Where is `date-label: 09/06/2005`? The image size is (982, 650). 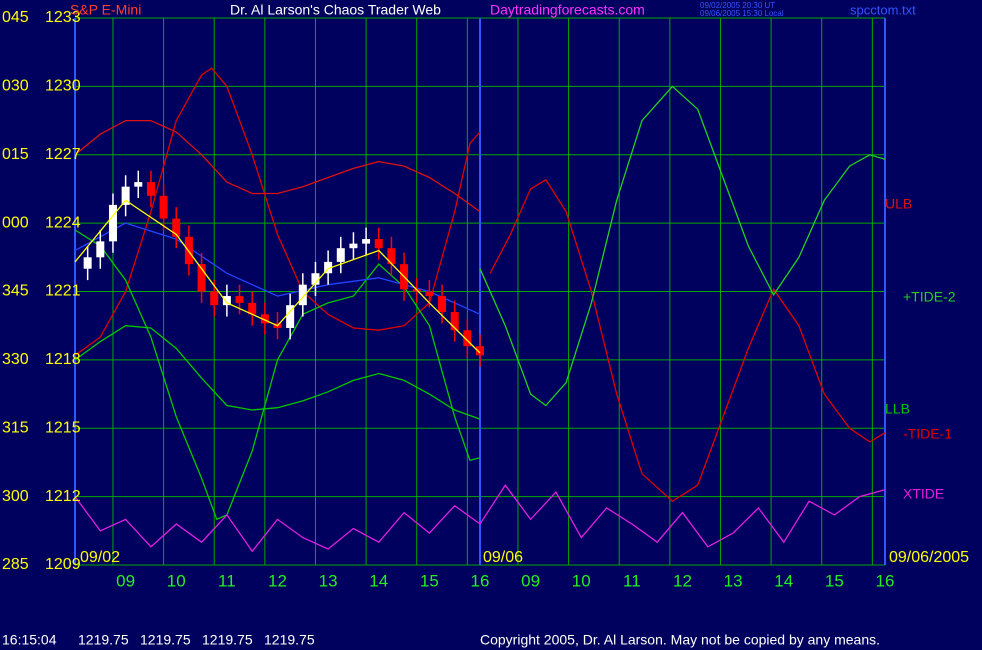 date-label: 09/06/2005 is located at coordinates (929, 557).